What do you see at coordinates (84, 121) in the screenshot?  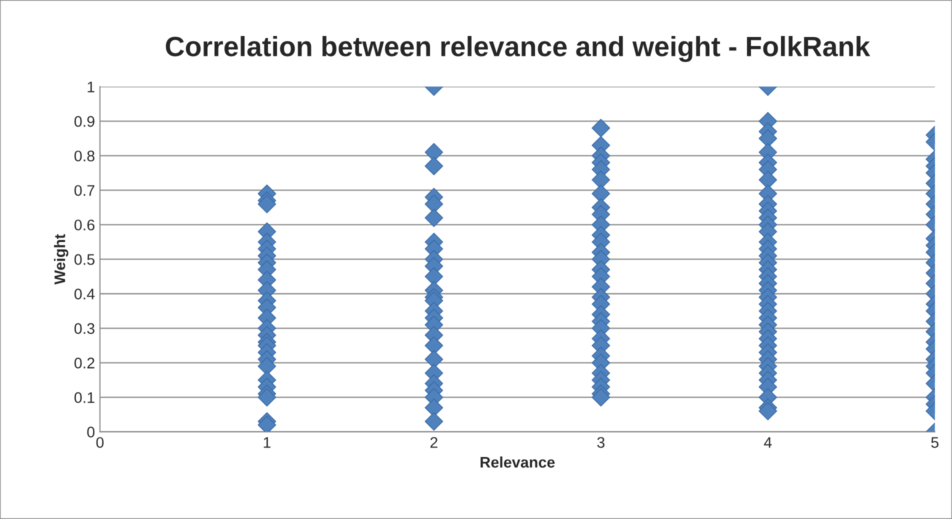 I see `y-tick-label: 0.9` at bounding box center [84, 121].